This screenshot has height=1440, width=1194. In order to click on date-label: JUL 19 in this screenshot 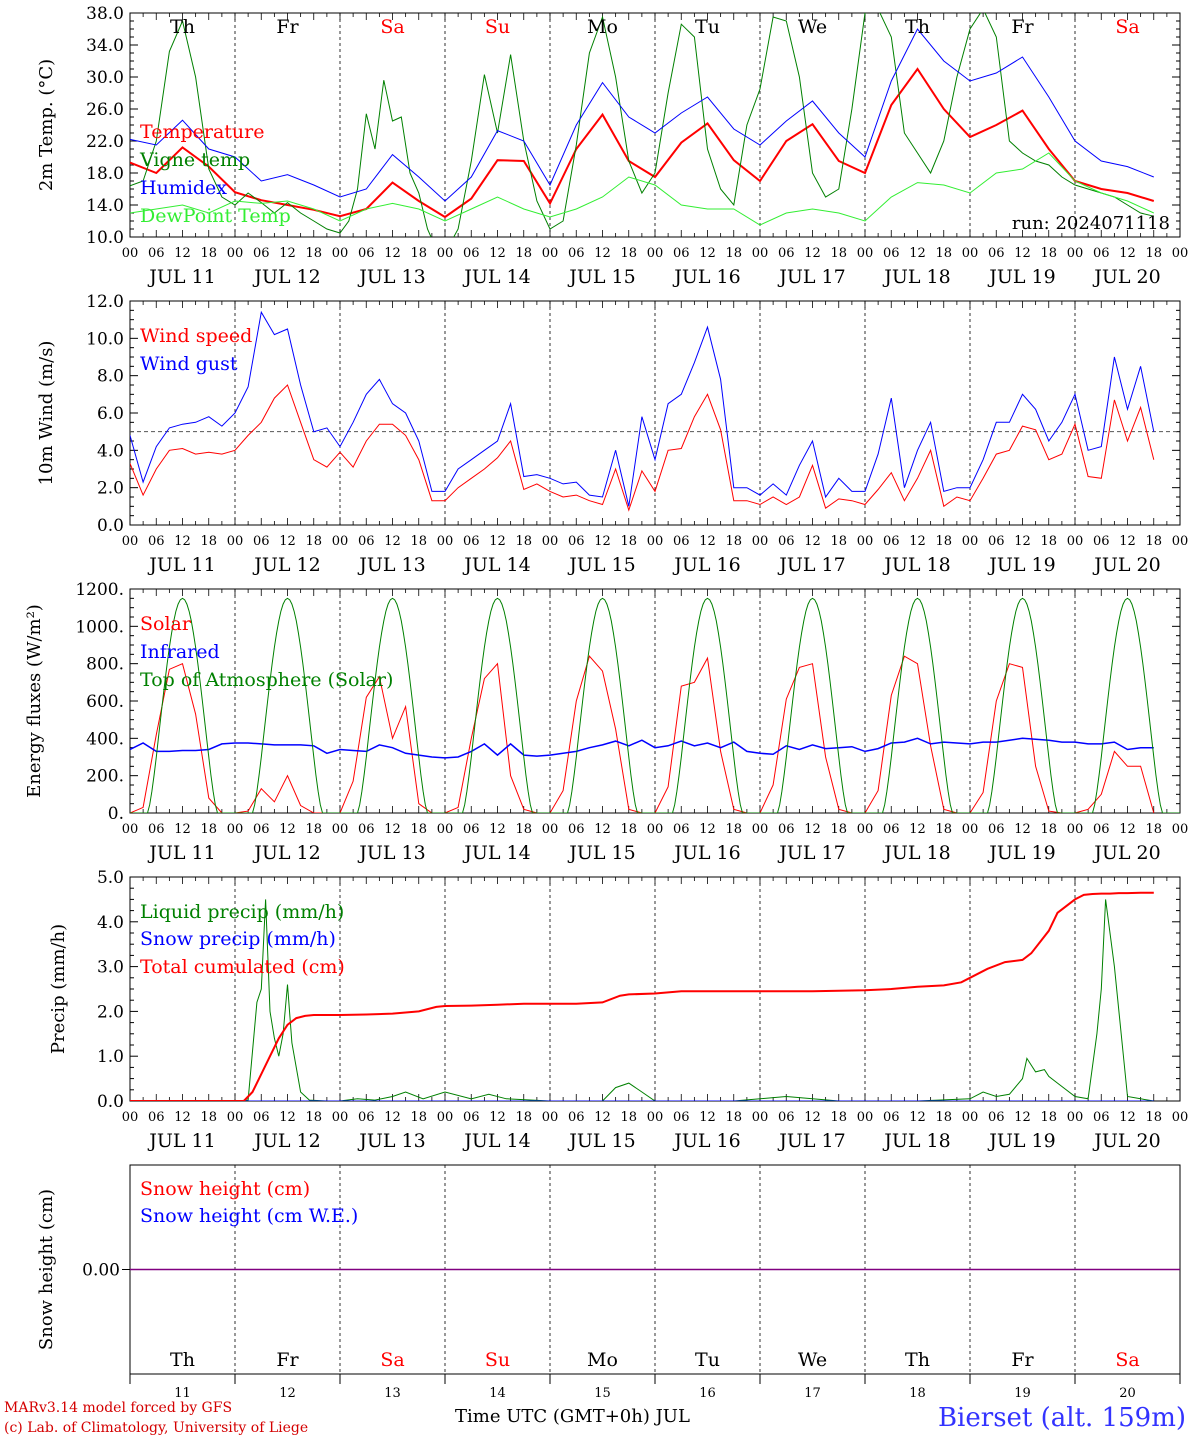, I will do `click(1021, 277)`.